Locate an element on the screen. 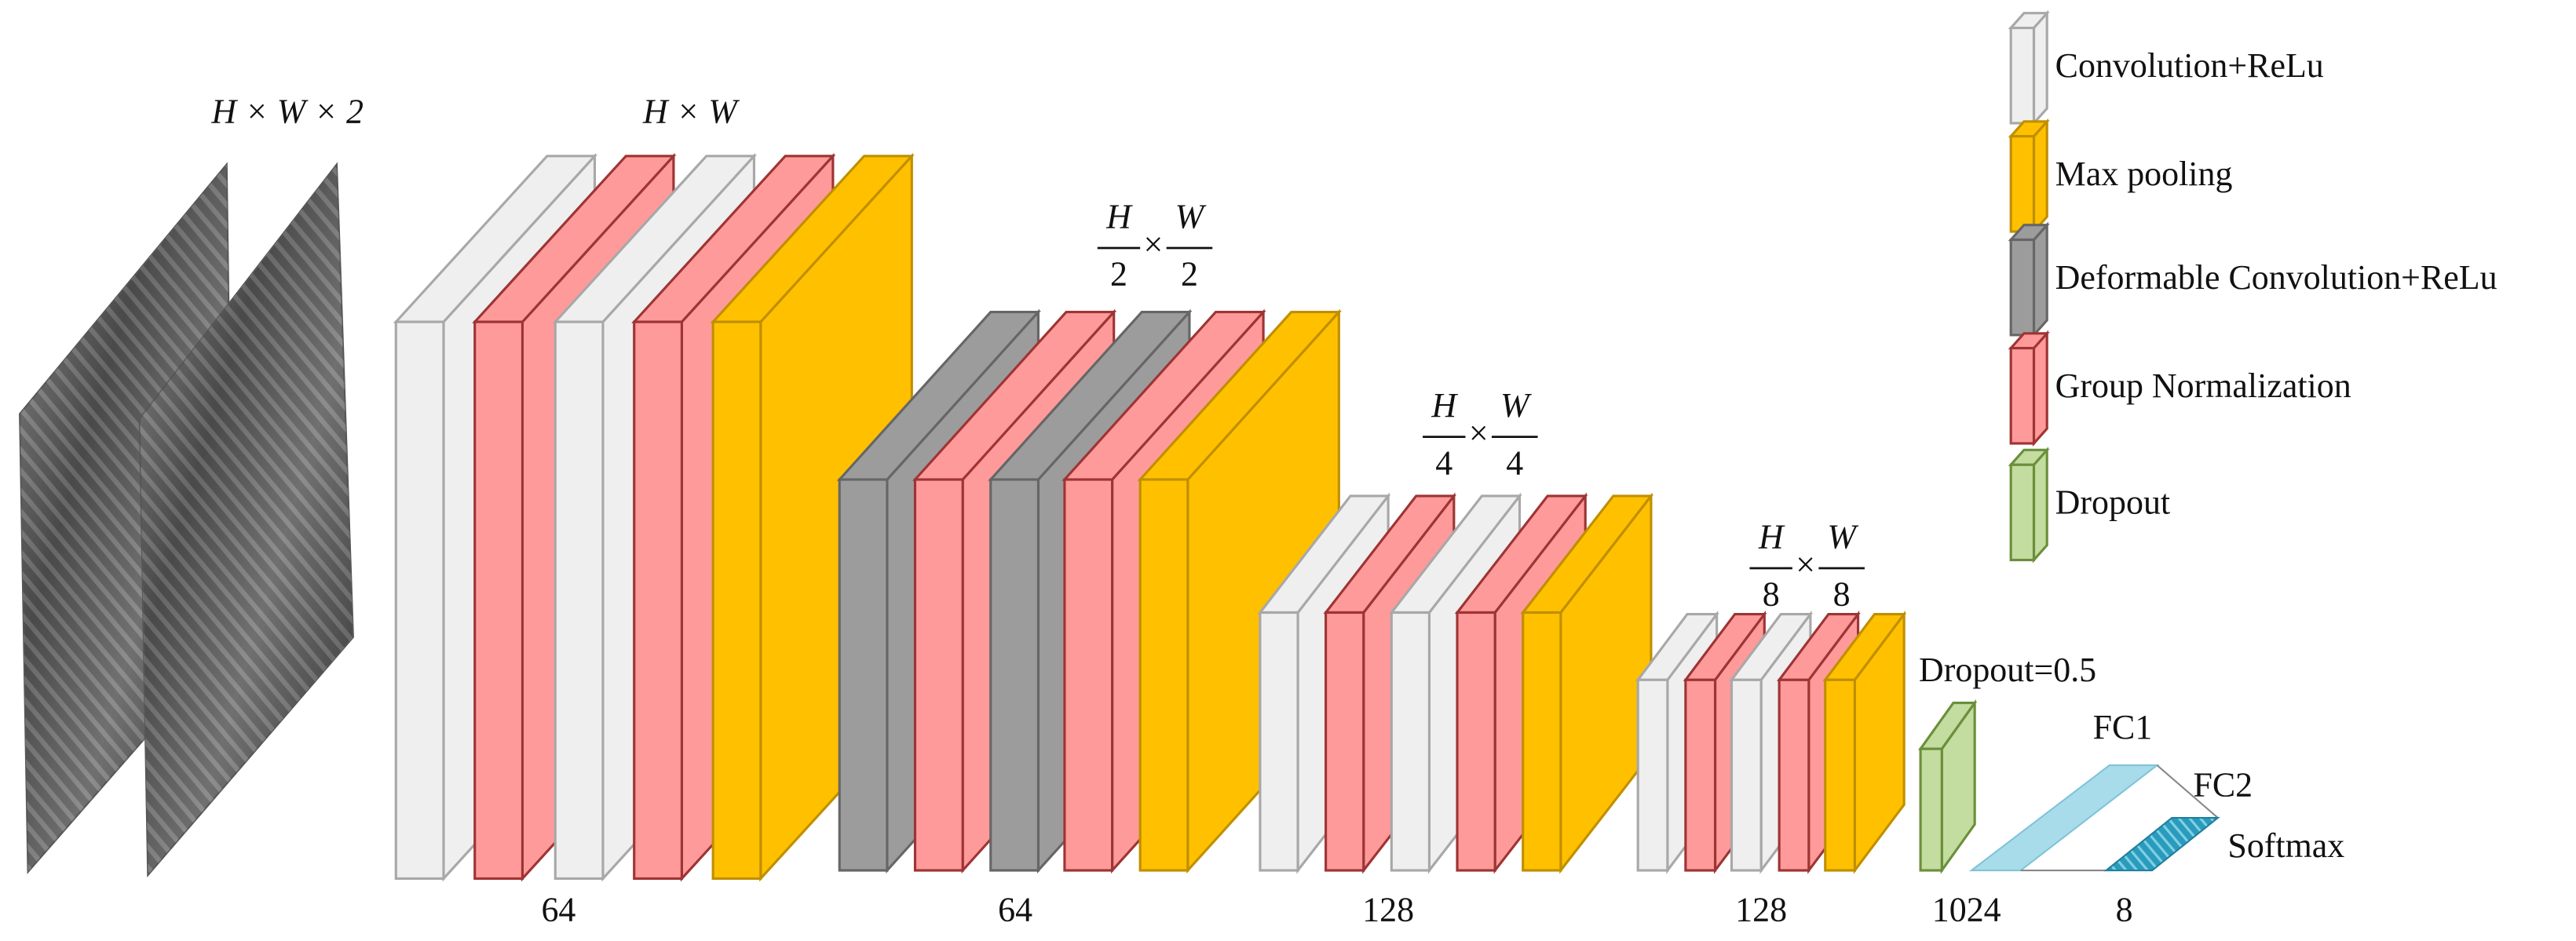 This screenshot has width=2576, height=941. softmax-layer is located at coordinates (2161, 844).